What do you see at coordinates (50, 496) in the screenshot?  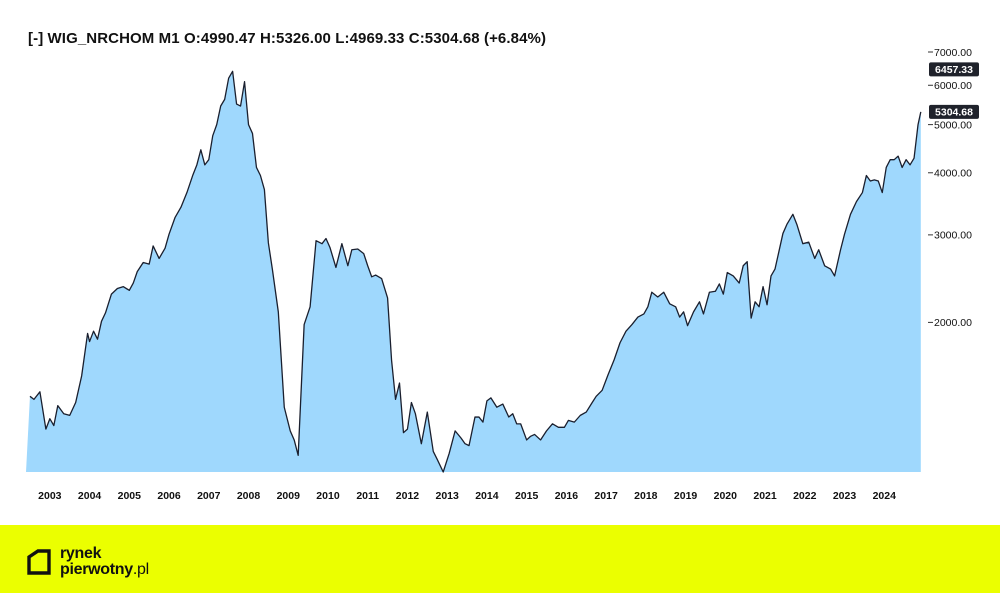 I see `x-tick-label: 2003` at bounding box center [50, 496].